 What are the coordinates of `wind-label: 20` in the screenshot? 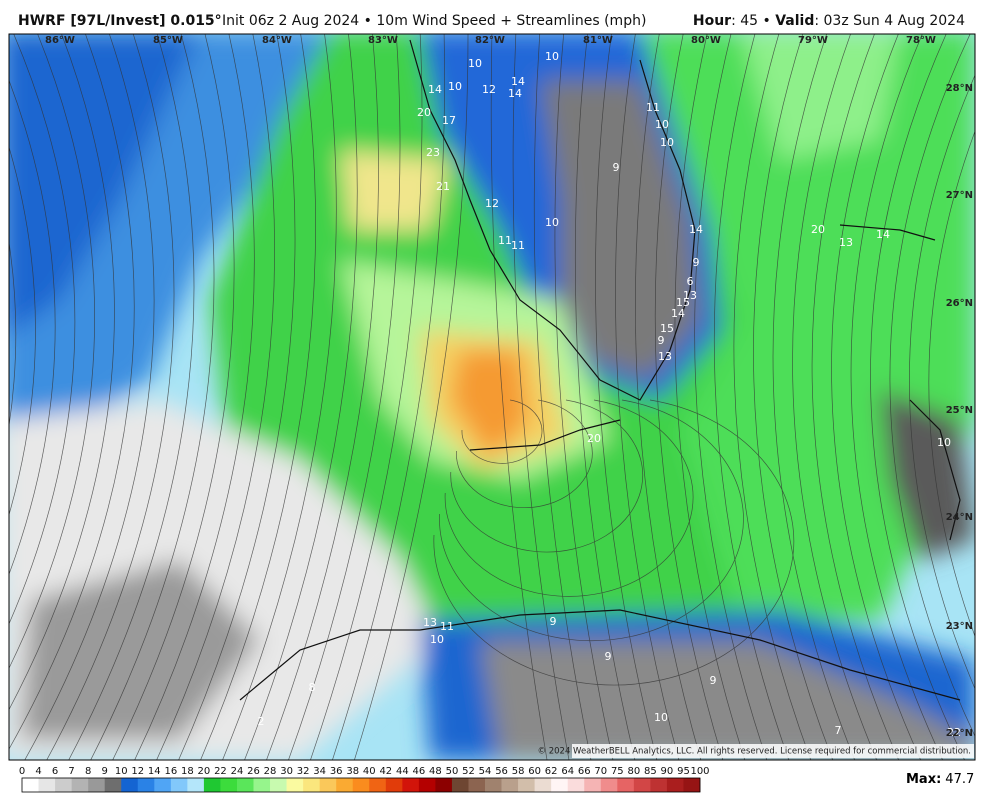 It's located at (594, 438).